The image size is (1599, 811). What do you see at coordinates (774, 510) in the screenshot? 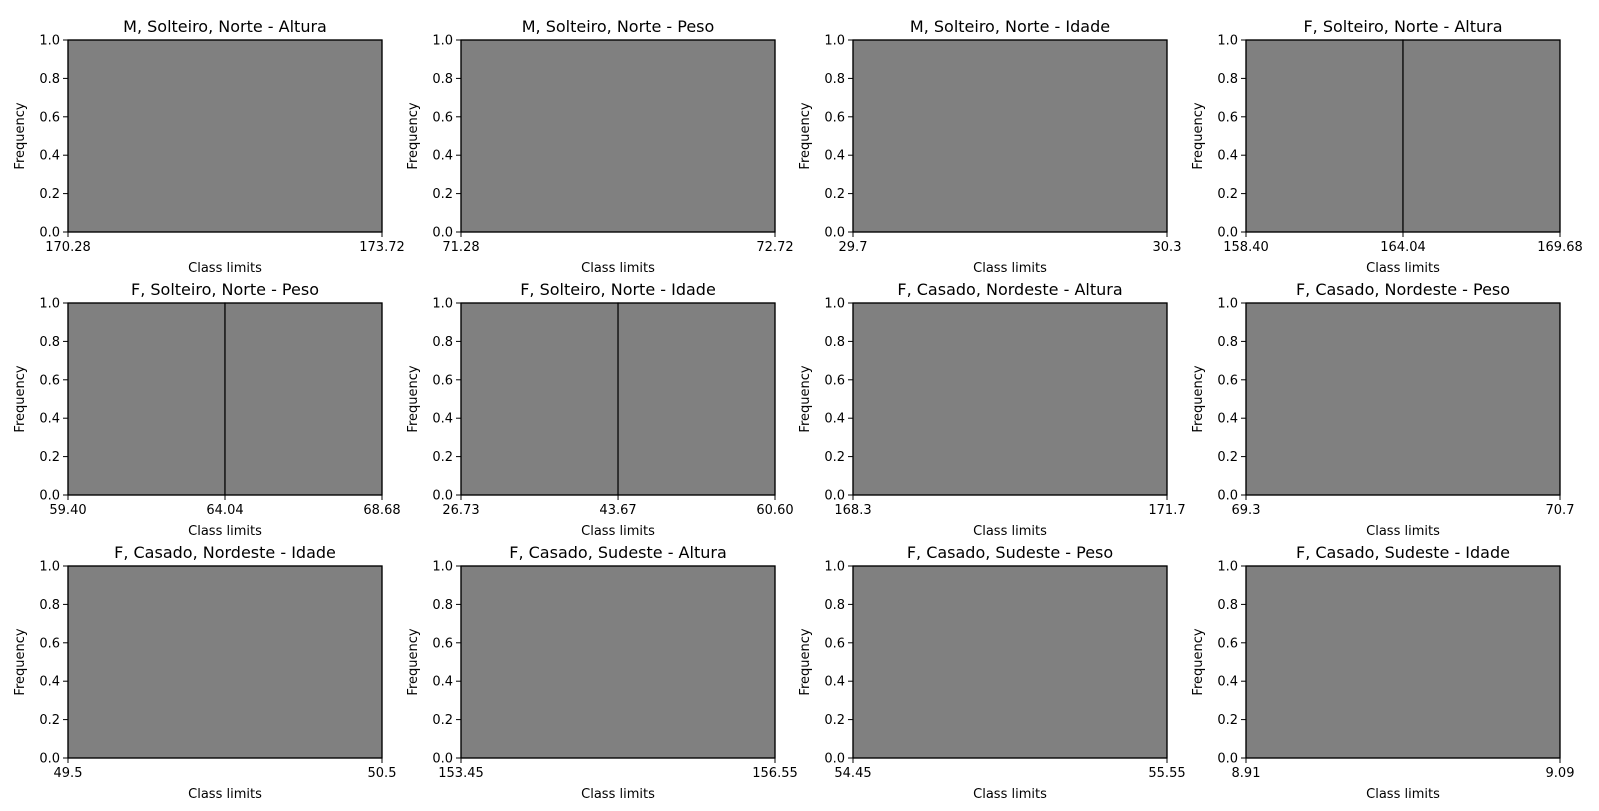
I see `x-tick-label: 60.60` at bounding box center [774, 510].